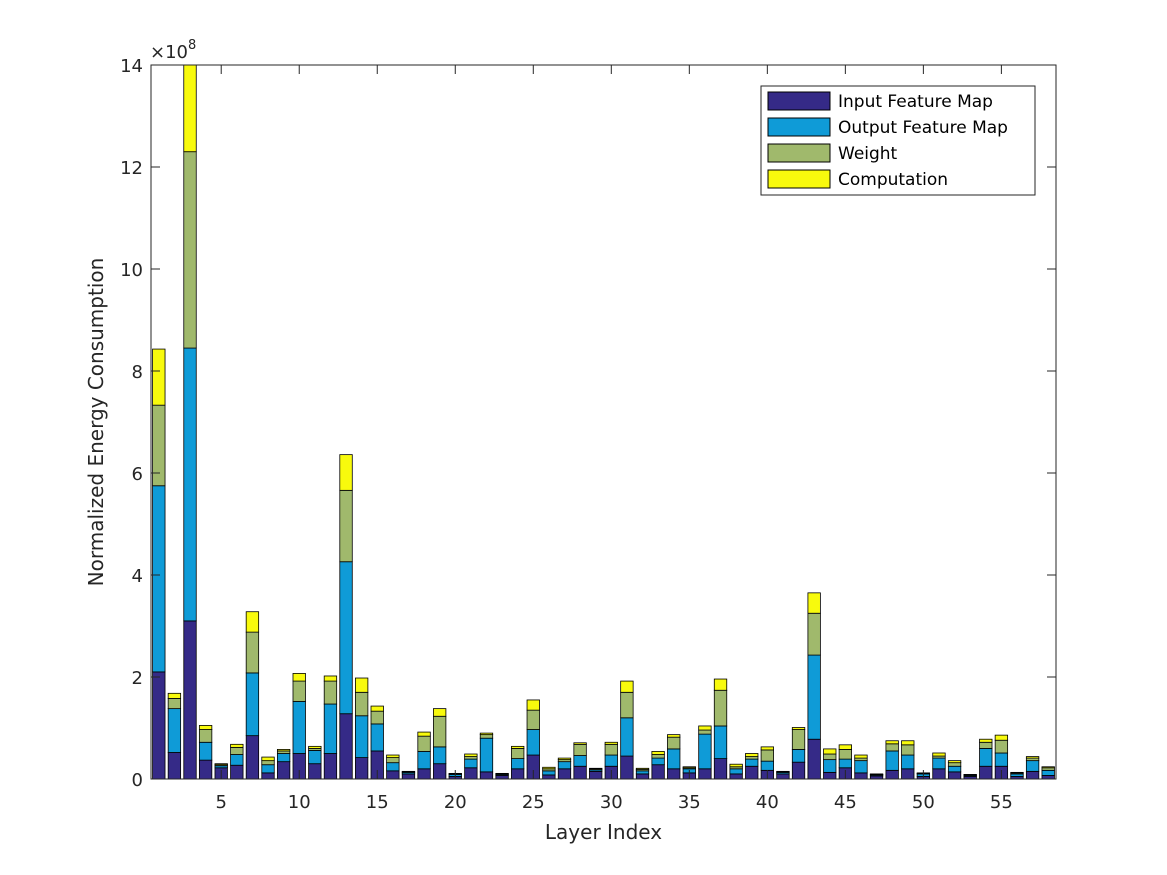  I want to click on y-tick-label: 6, so click(137, 474).